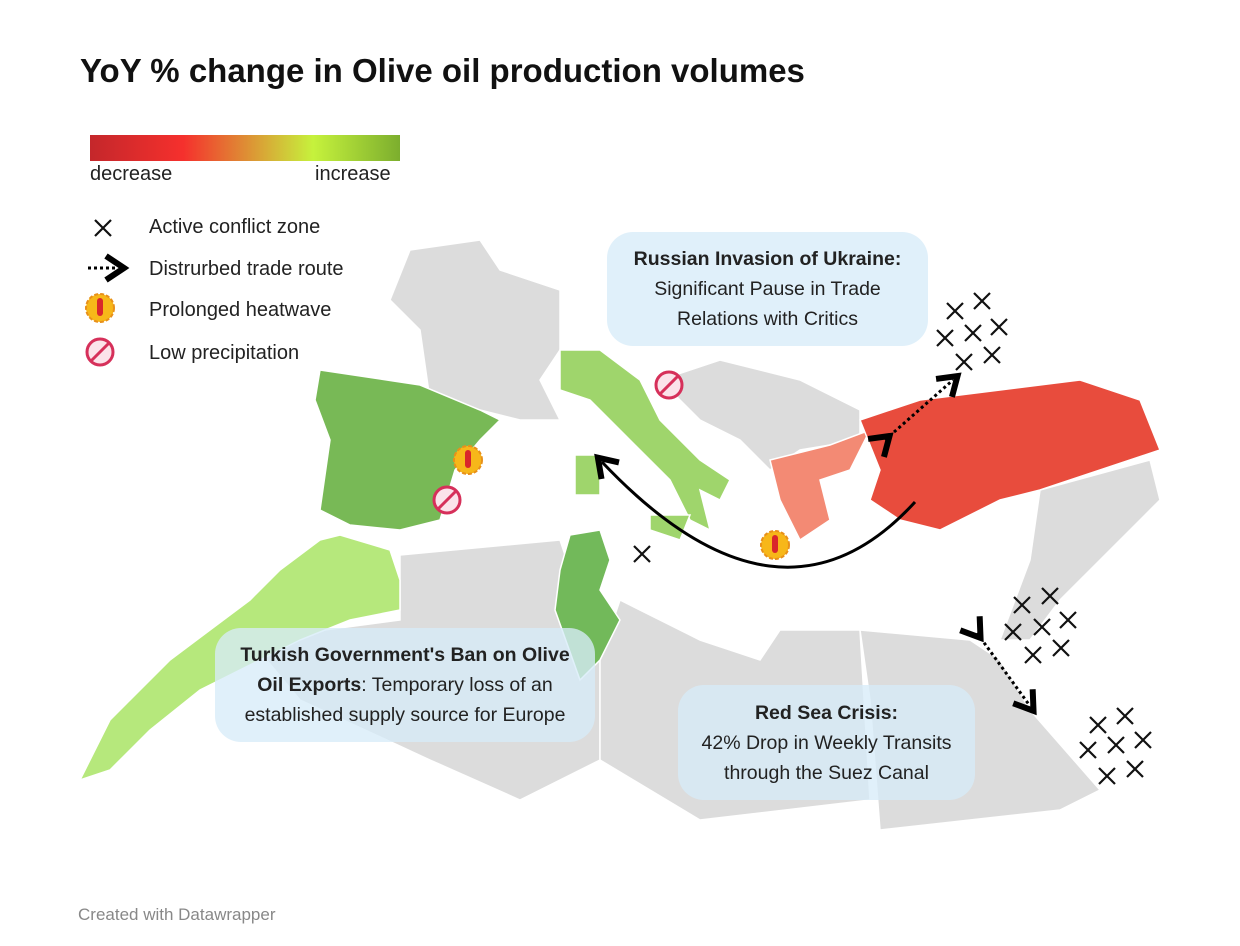  I want to click on sardinia, so click(587, 475).